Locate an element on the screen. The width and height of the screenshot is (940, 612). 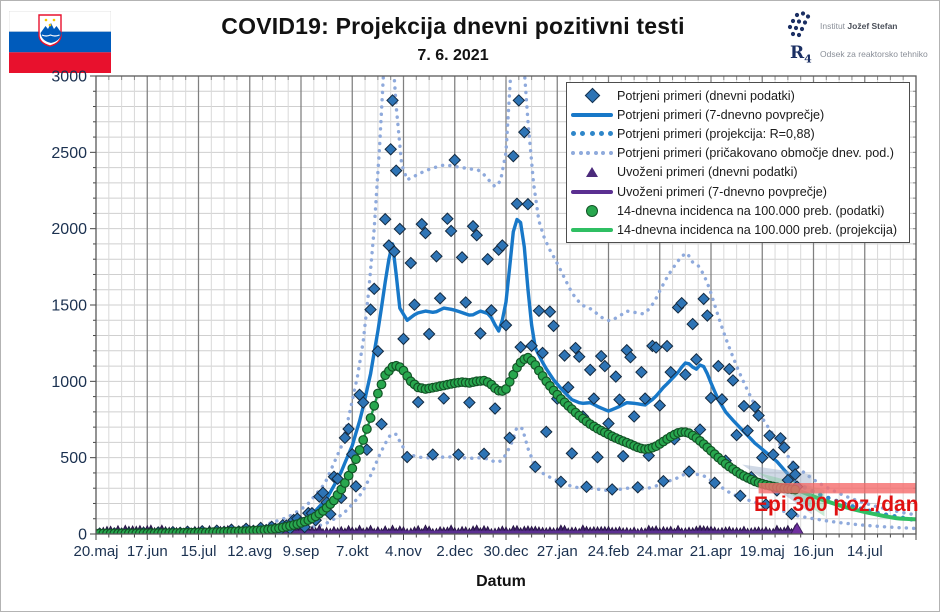
svg-text: 20.maj is located at coordinates (95, 551).